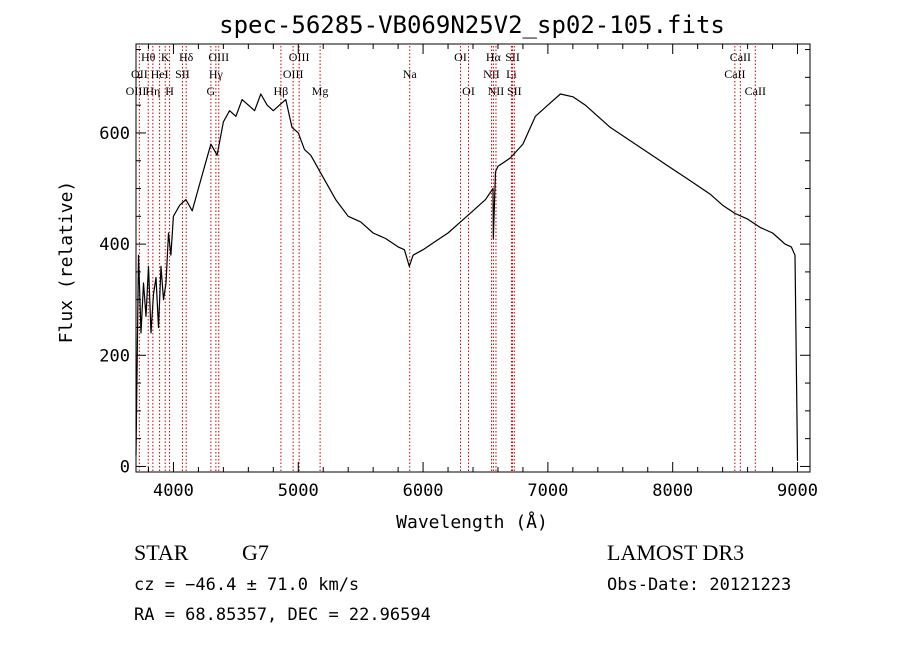 The height and width of the screenshot is (649, 900). I want to click on line-label-25: CaII, so click(734, 74).